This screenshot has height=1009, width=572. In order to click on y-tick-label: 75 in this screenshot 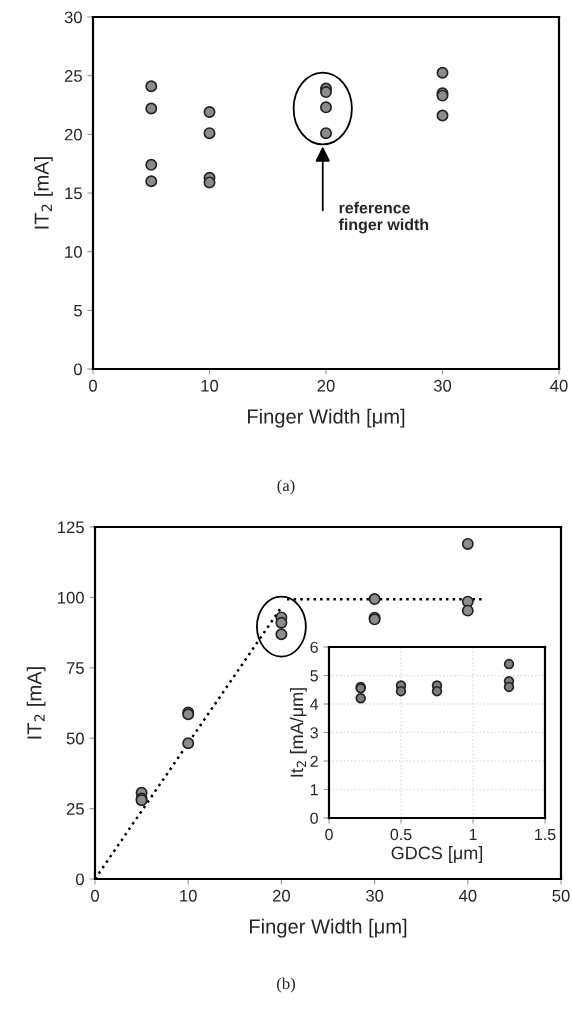, I will do `click(75, 668)`.